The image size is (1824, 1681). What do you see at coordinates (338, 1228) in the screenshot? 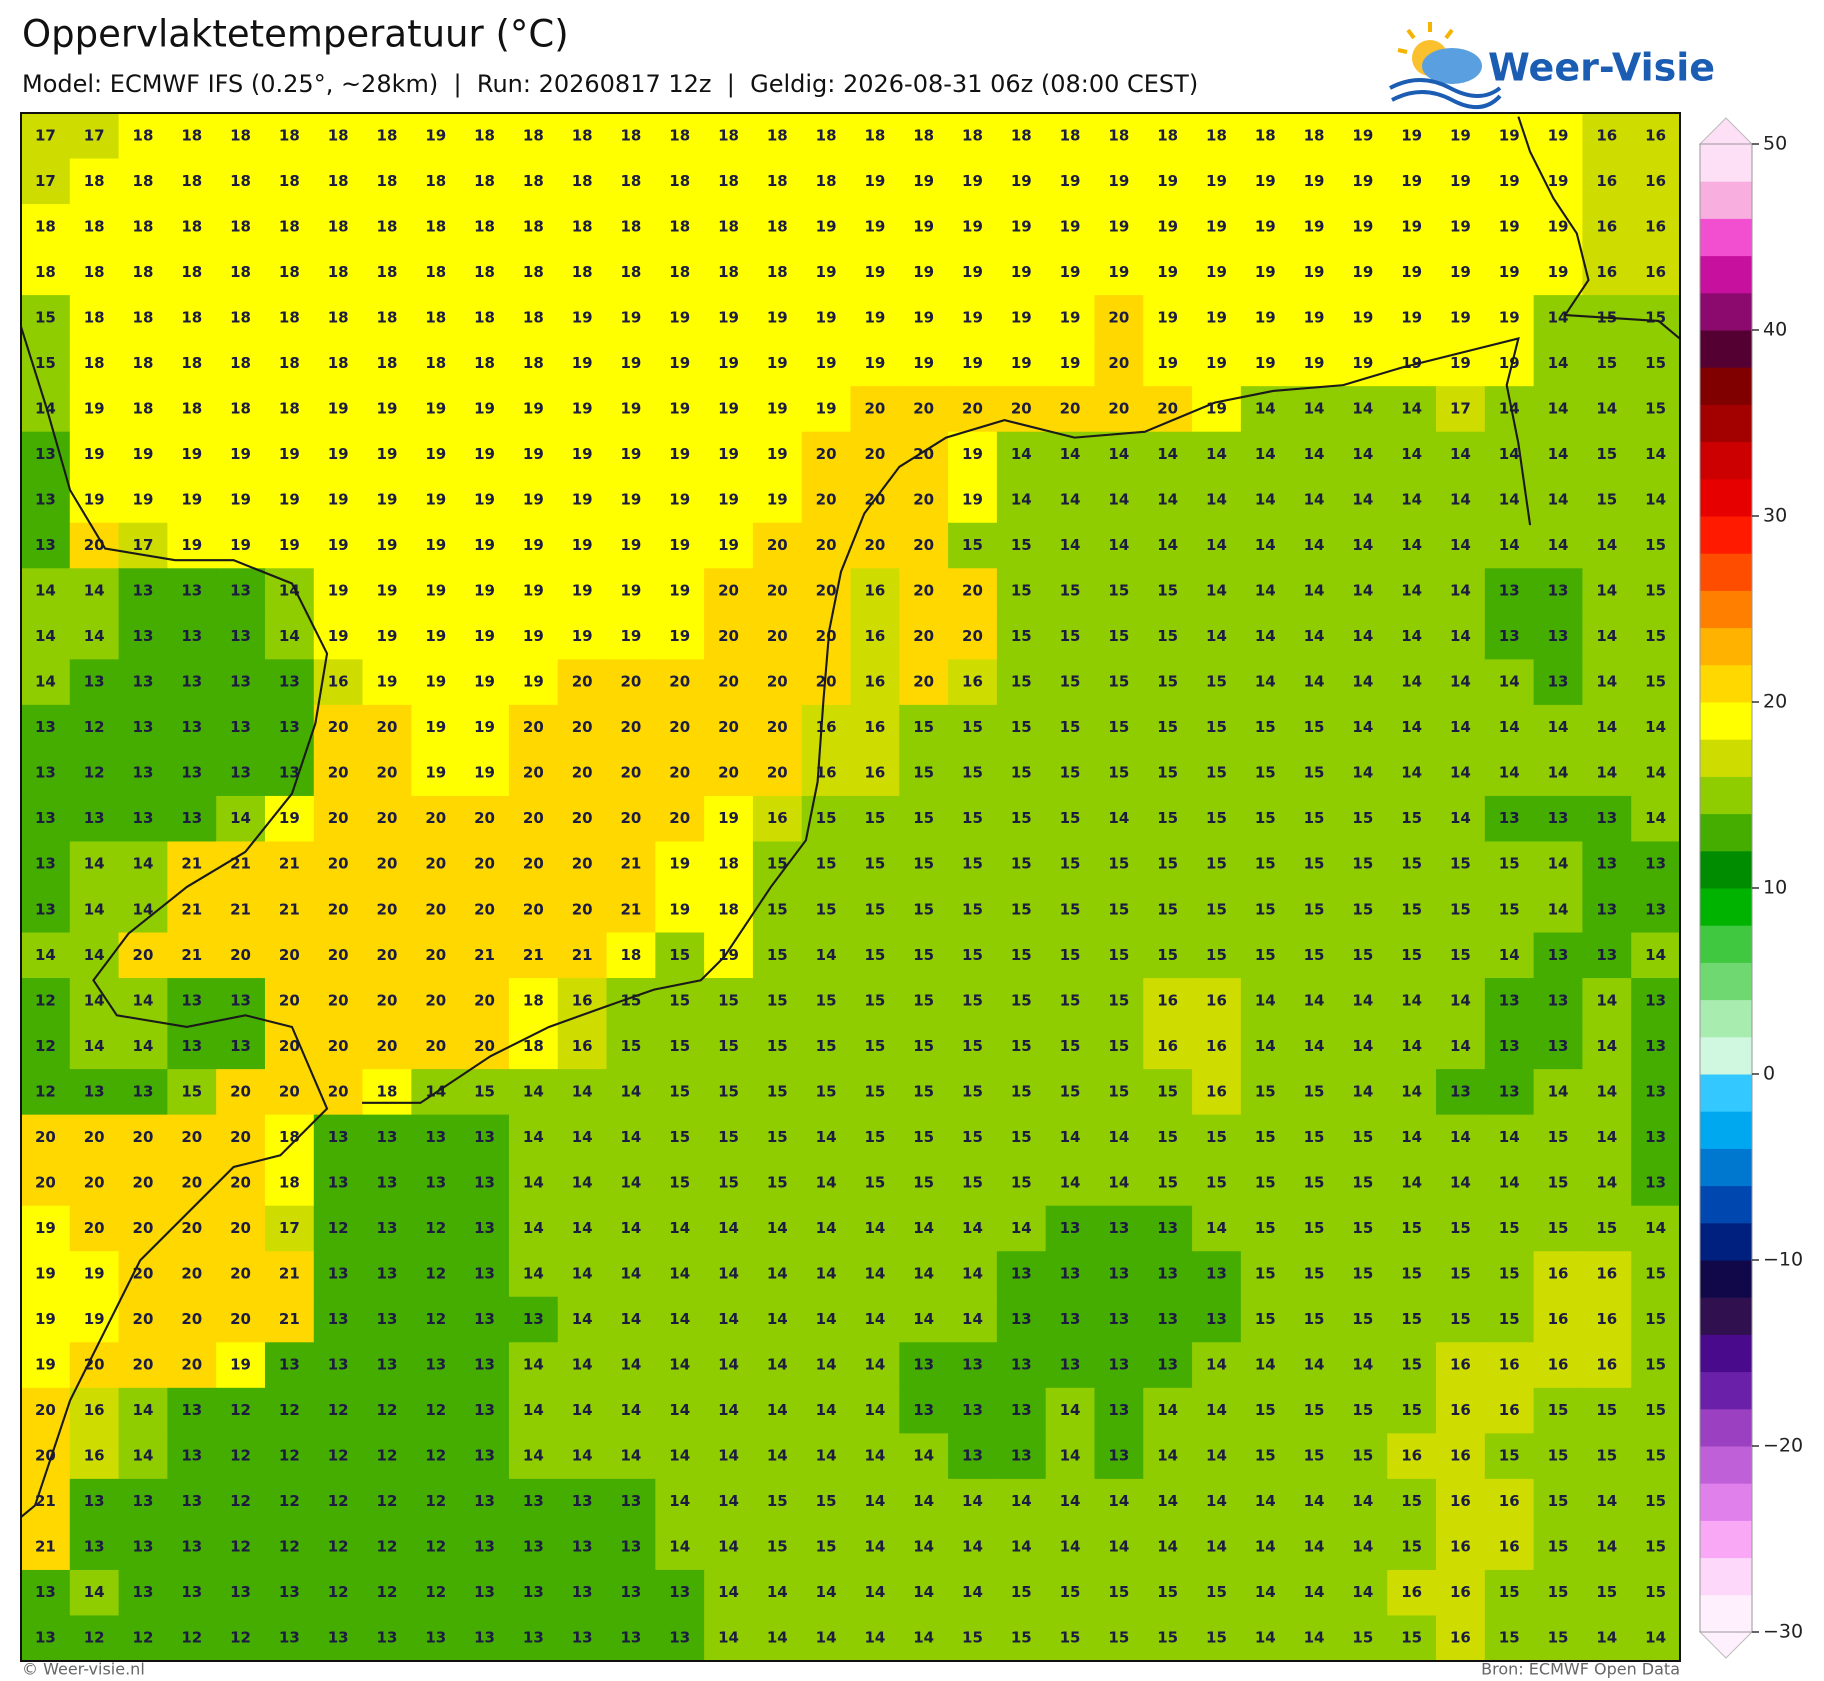
I see `temperature-label: 12` at bounding box center [338, 1228].